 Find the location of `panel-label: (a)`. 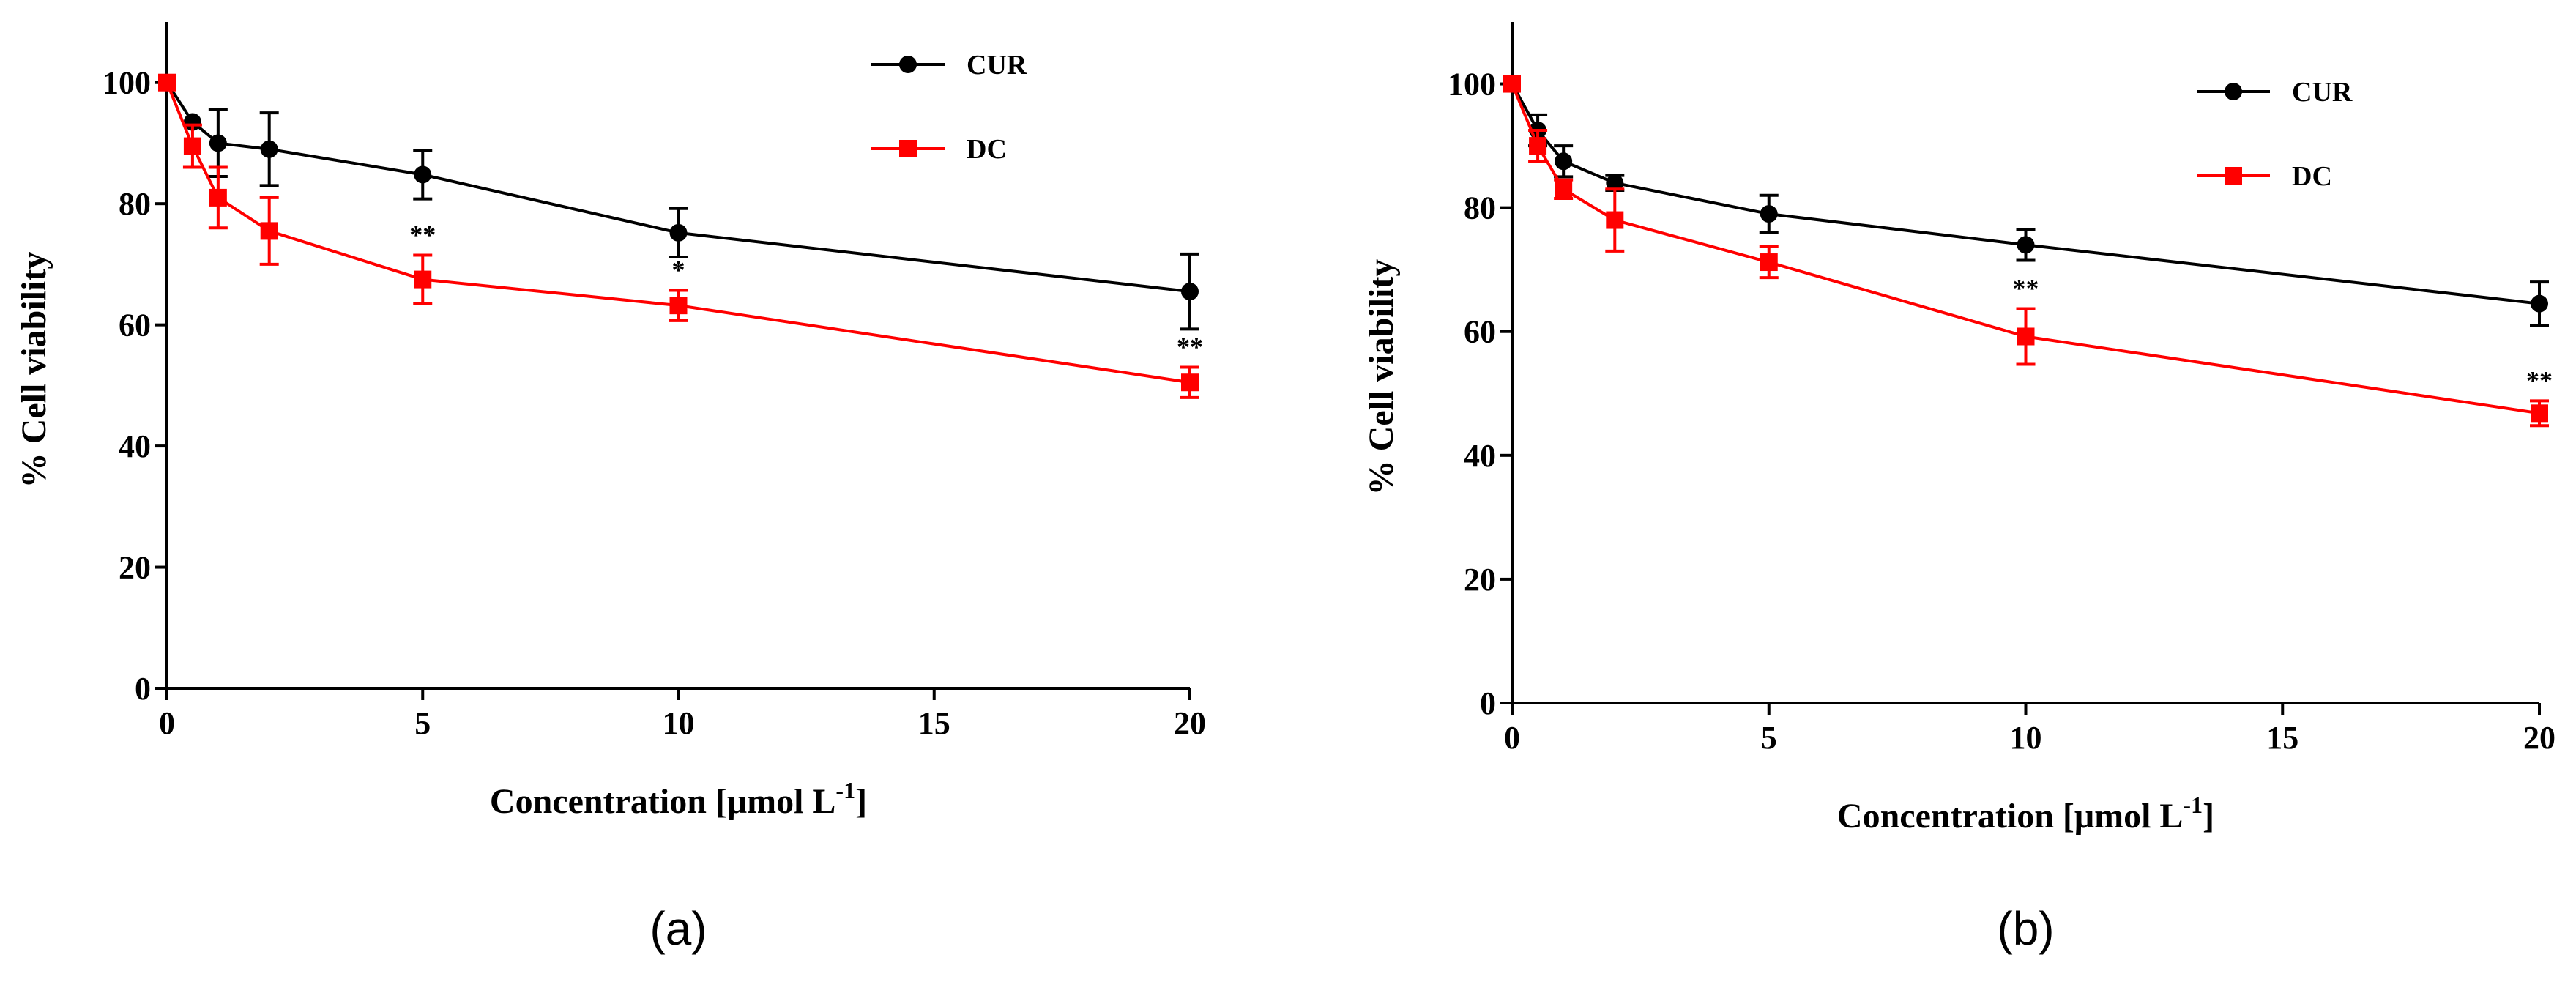

panel-label: (a) is located at coordinates (678, 929).